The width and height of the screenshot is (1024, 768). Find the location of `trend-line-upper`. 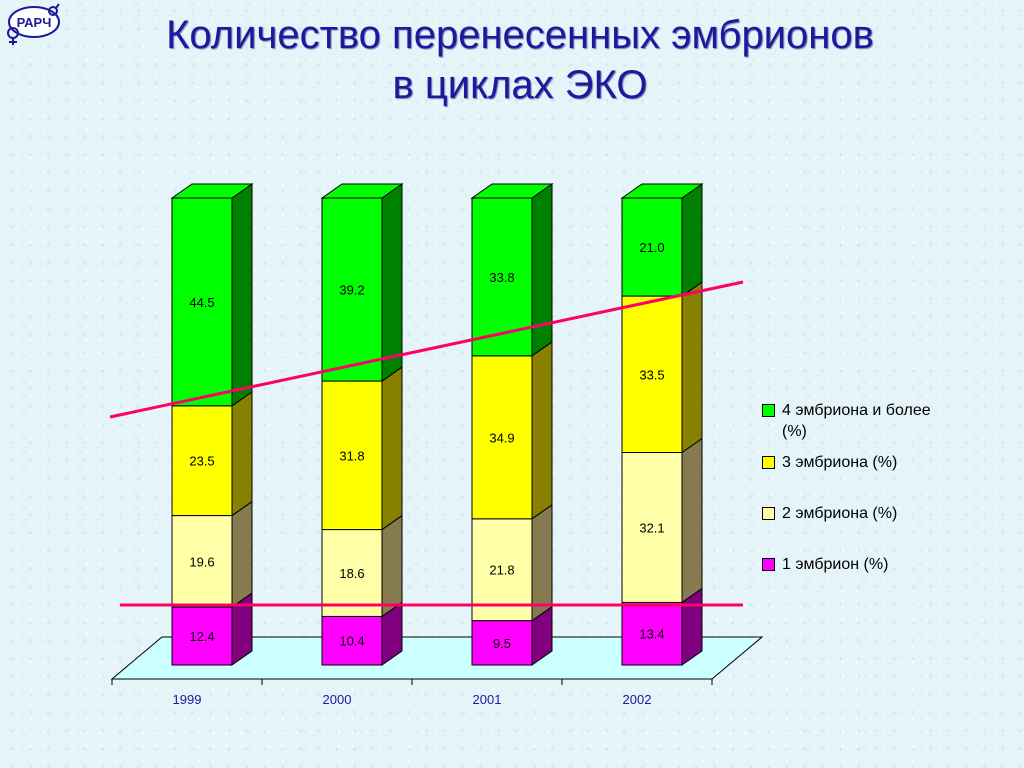

trend-line-upper is located at coordinates (426, 349).